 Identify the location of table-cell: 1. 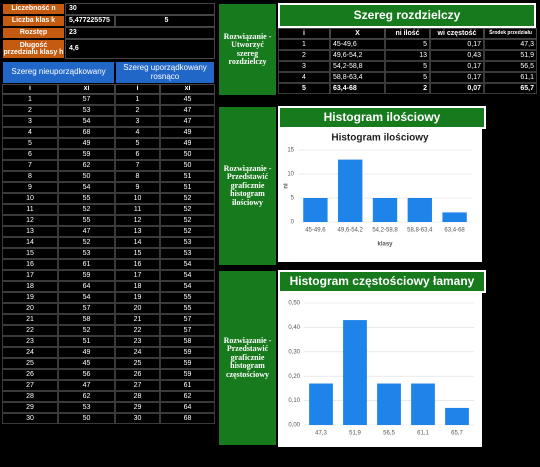
(304, 44).